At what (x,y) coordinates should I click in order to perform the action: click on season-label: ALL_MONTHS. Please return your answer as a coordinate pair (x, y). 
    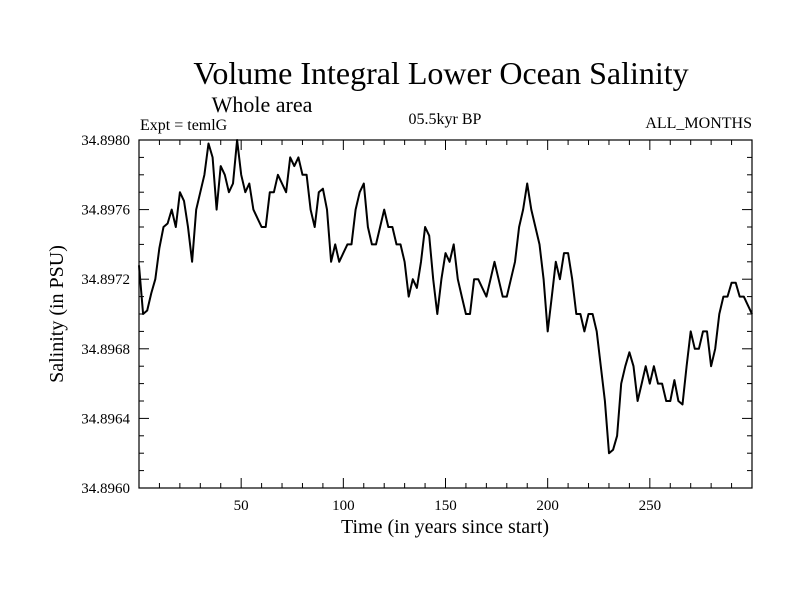
    Looking at the image, I should click on (698, 123).